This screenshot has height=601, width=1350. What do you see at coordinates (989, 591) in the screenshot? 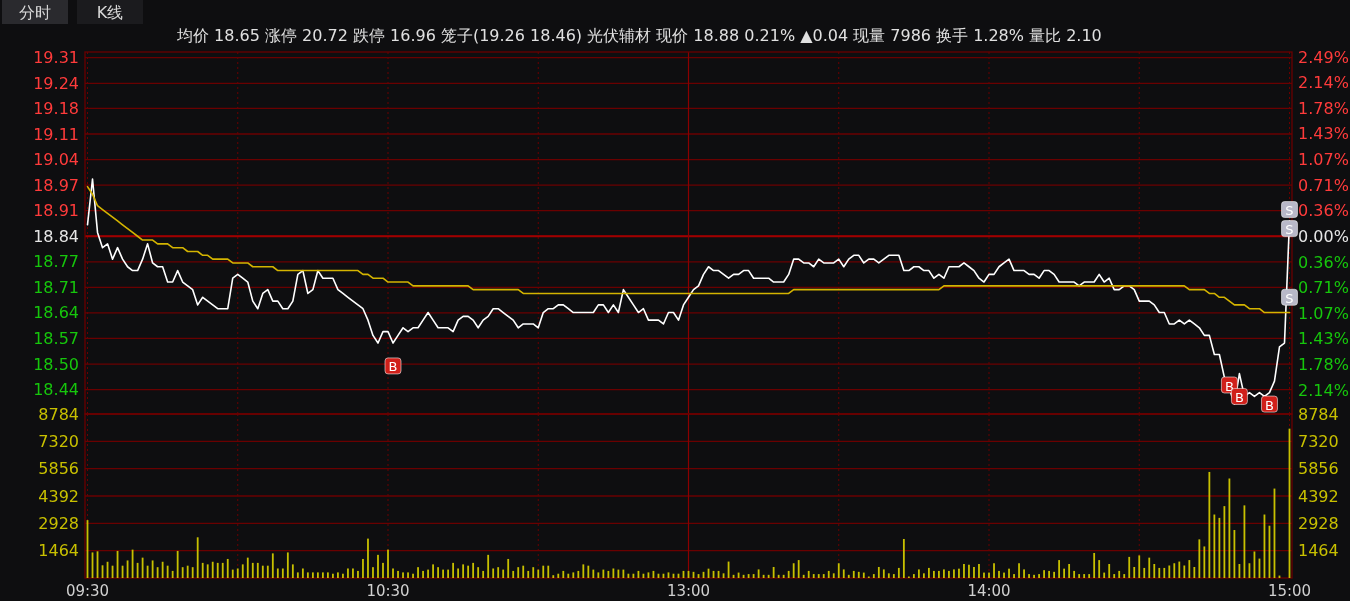
I see `x-tick-label: 14:00` at bounding box center [989, 591].